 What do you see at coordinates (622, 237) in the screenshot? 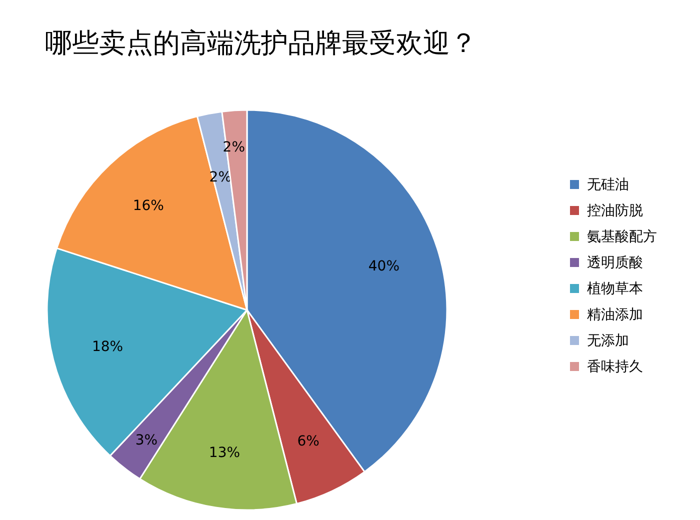
I see `legend-label: 氨基酸配方` at bounding box center [622, 237].